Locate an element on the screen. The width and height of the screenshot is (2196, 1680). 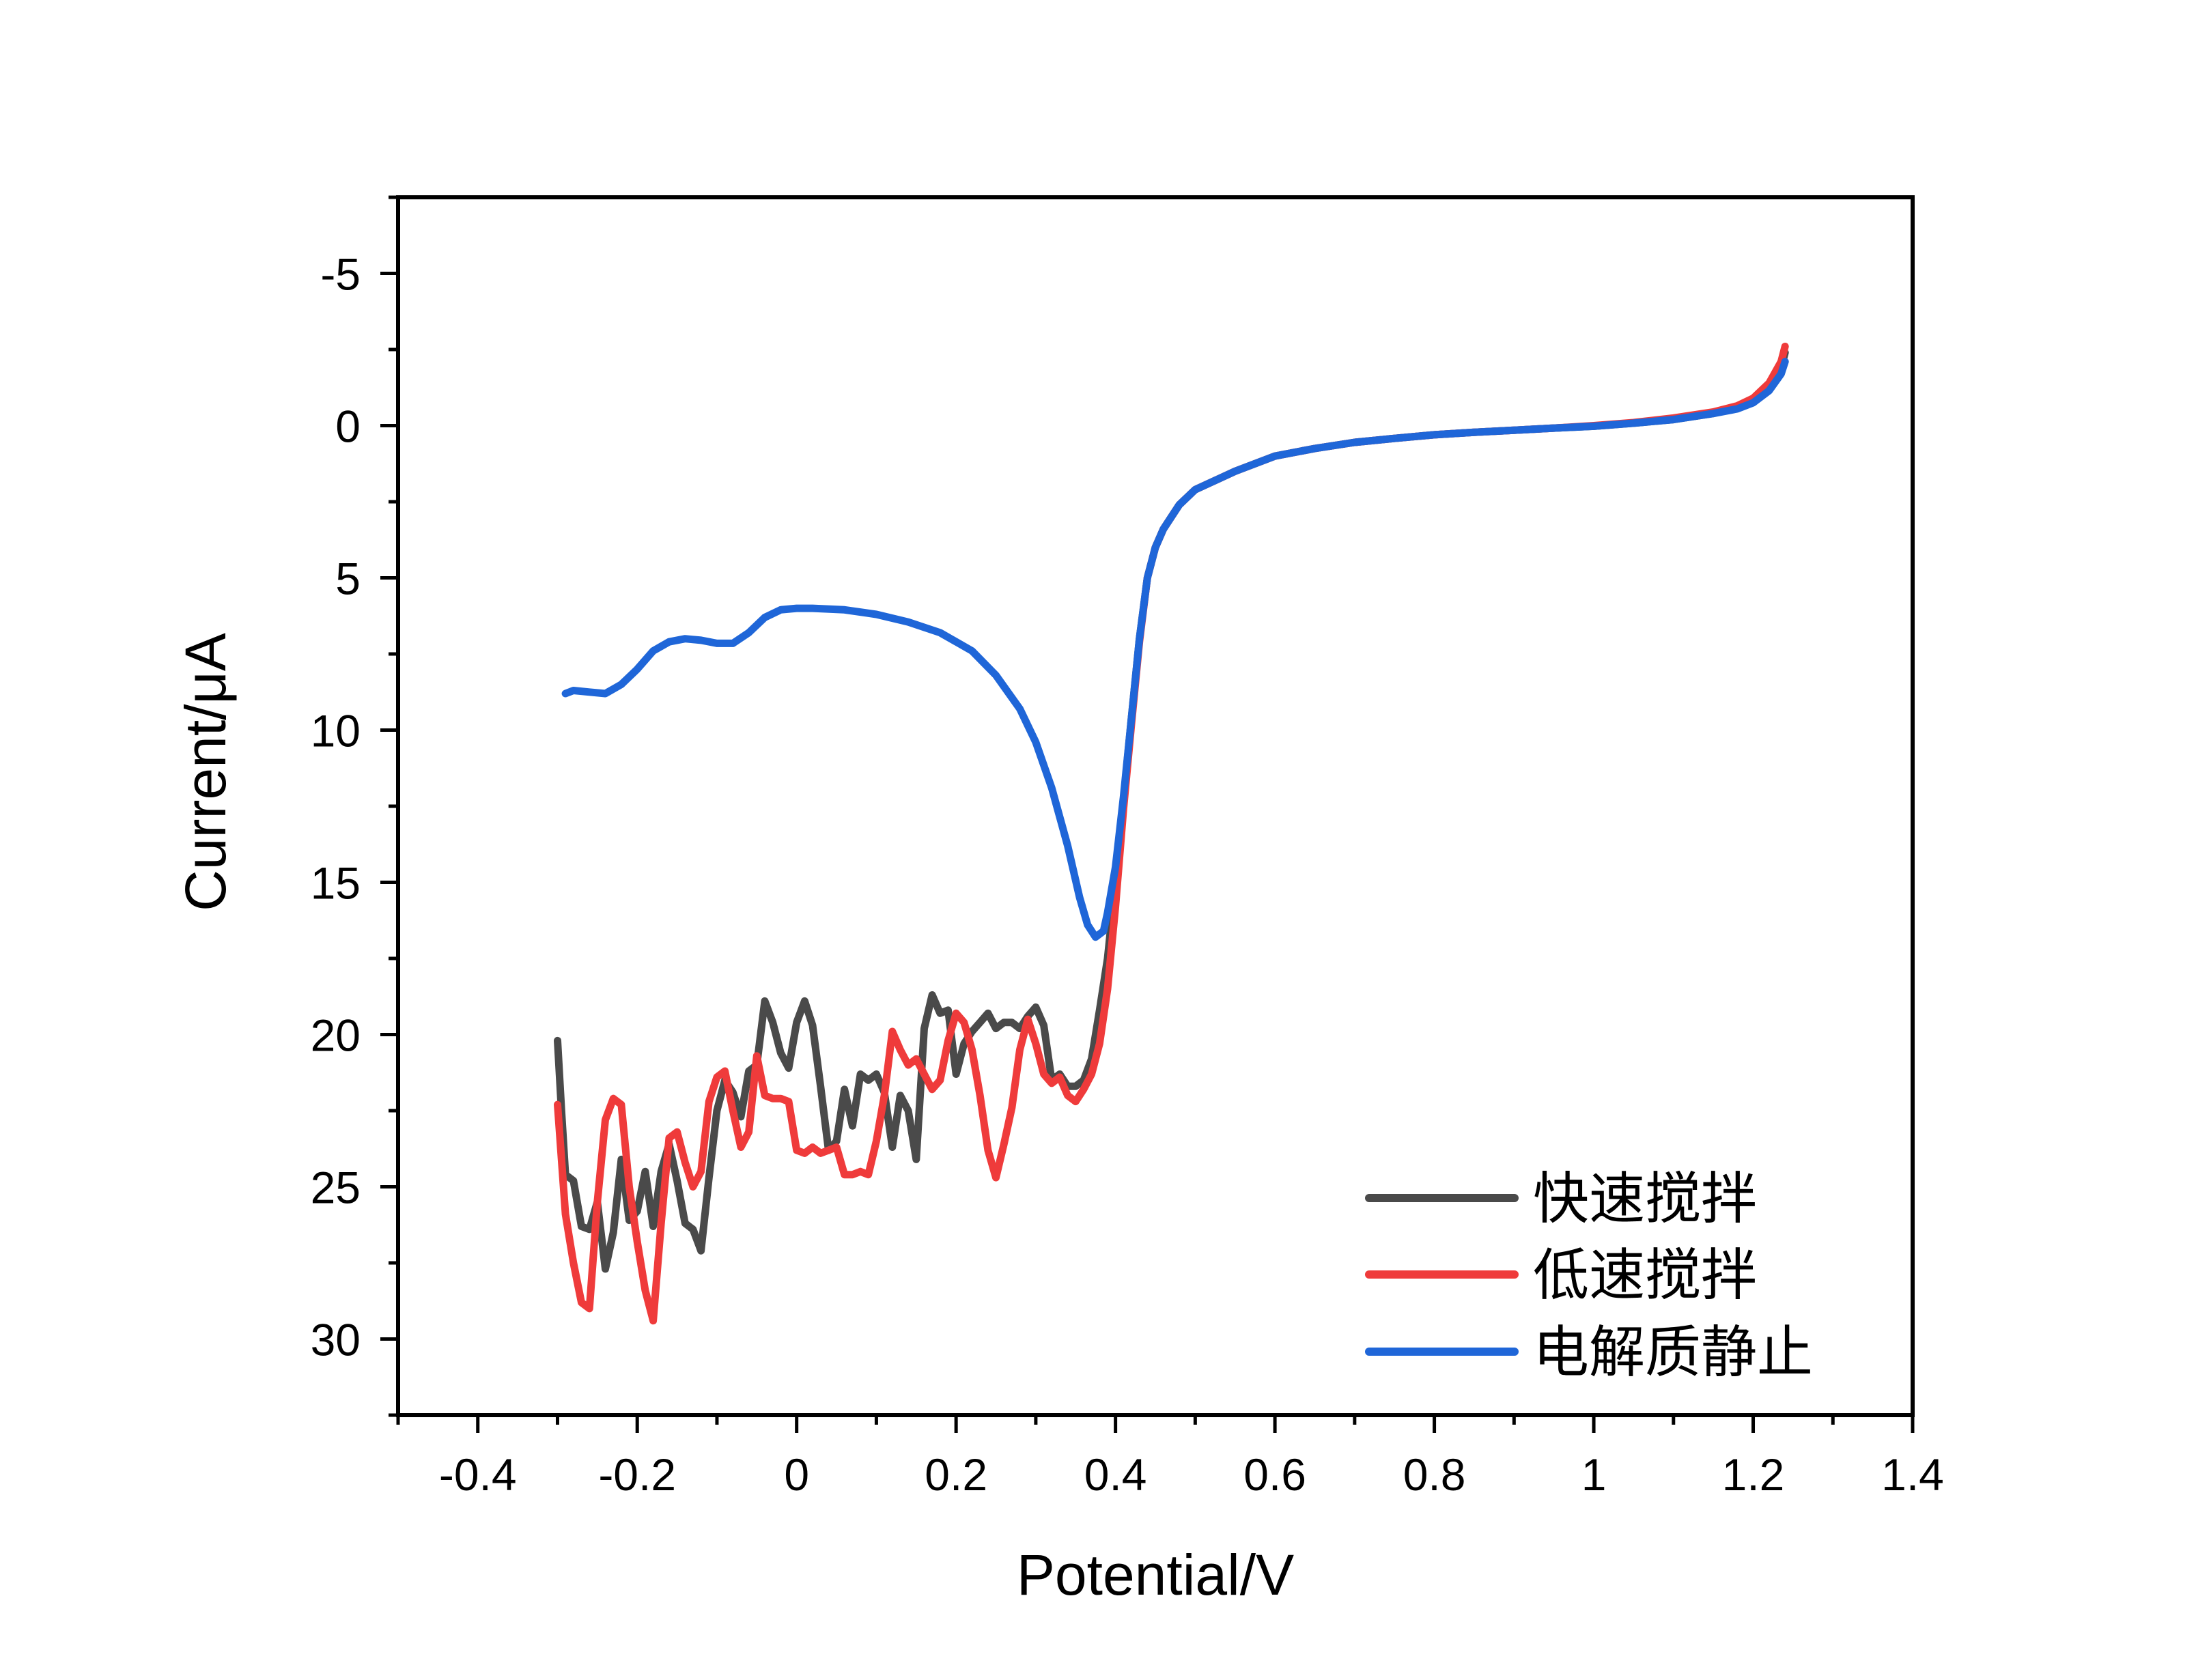
x-tick-label: 1 is located at coordinates (1594, 1474).